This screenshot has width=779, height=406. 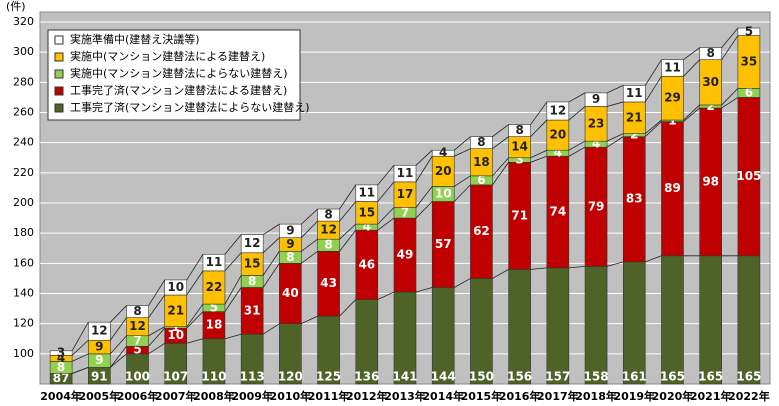 What do you see at coordinates (61, 353) in the screenshot?
I see `data-label: 3` at bounding box center [61, 353].